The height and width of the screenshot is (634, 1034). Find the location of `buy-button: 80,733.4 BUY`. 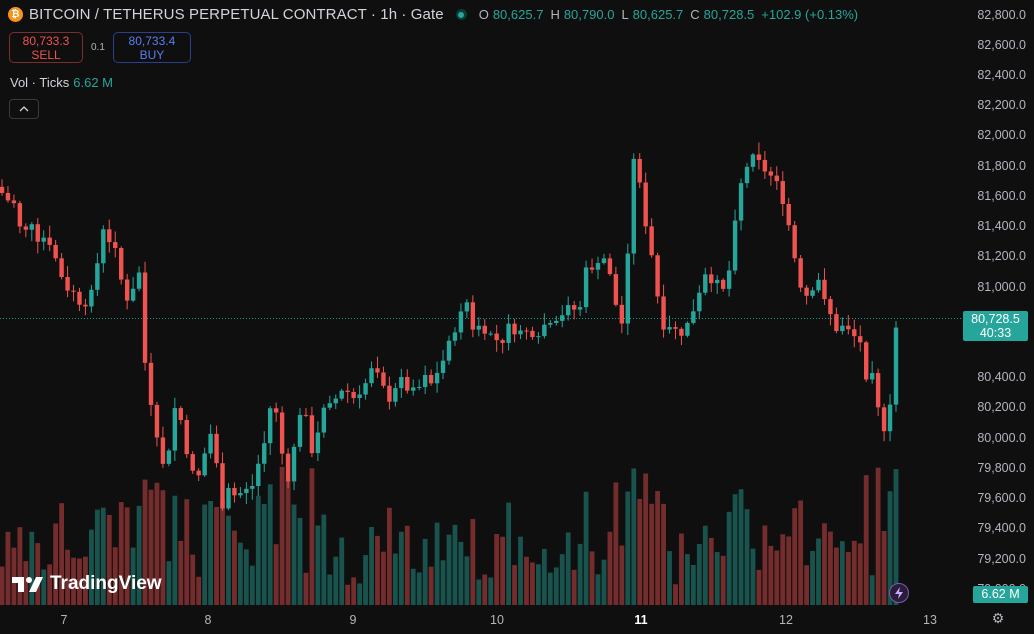

buy-button: 80,733.4 BUY is located at coordinates (151, 47).